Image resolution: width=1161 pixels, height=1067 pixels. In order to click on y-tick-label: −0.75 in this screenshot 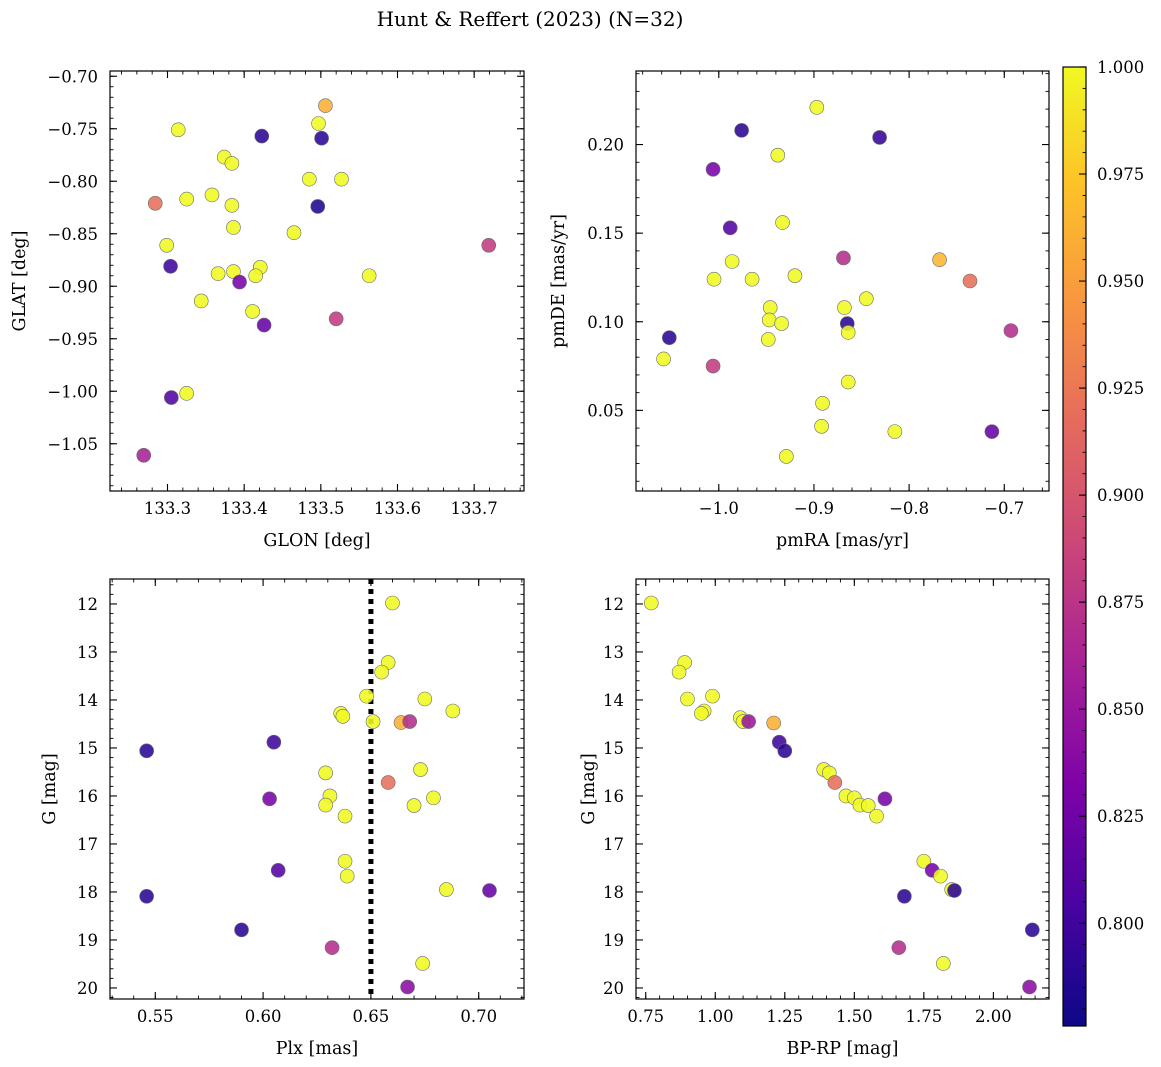, I will do `click(72, 129)`.